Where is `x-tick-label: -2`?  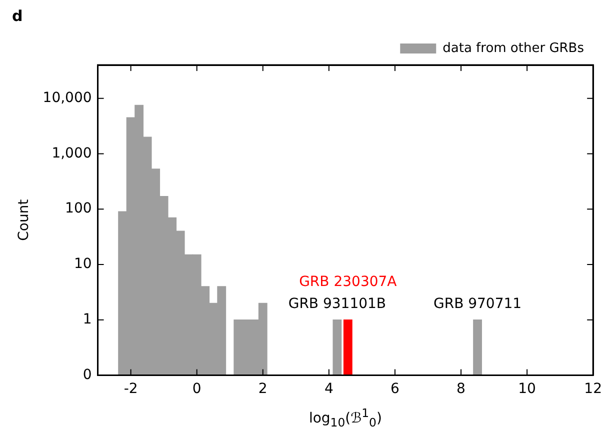 x-tick-label: -2 is located at coordinates (131, 389).